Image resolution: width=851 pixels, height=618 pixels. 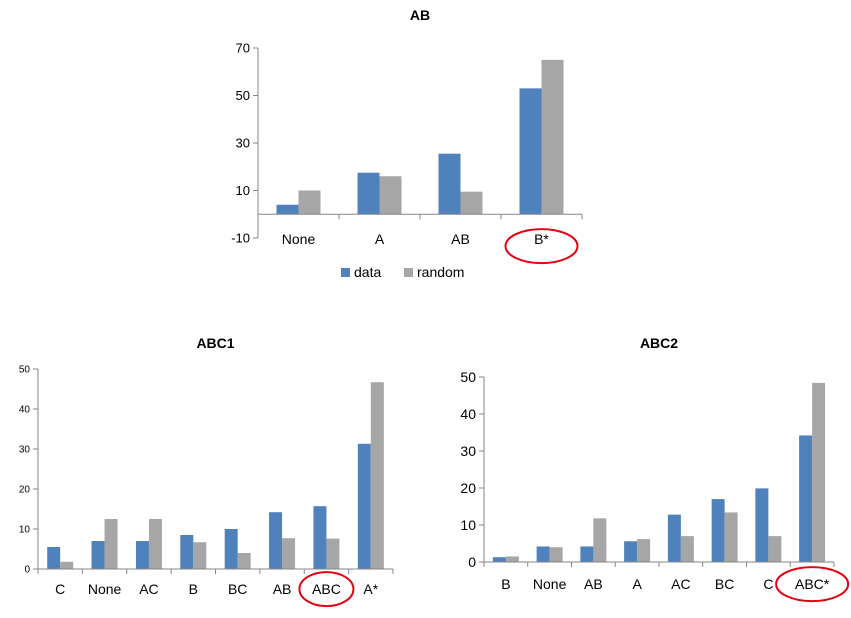 I want to click on chart-title: ABC1, so click(x=215, y=343).